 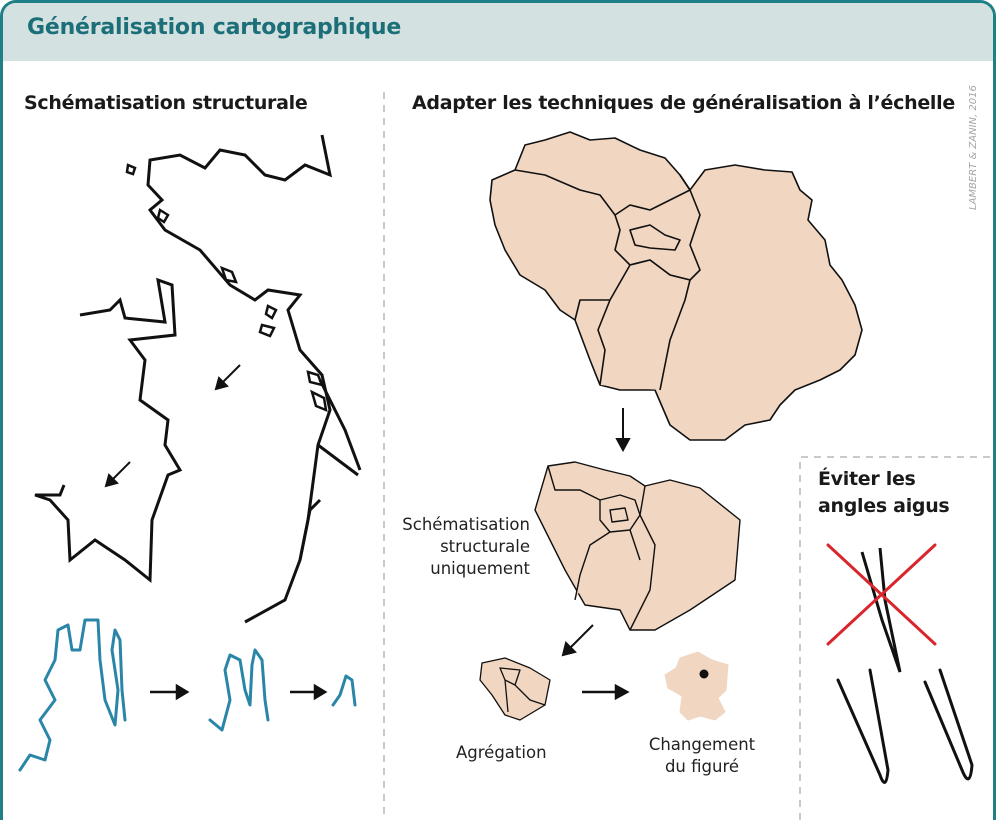 What do you see at coordinates (881, 610) in the screenshot?
I see `sharp-angle-example` at bounding box center [881, 610].